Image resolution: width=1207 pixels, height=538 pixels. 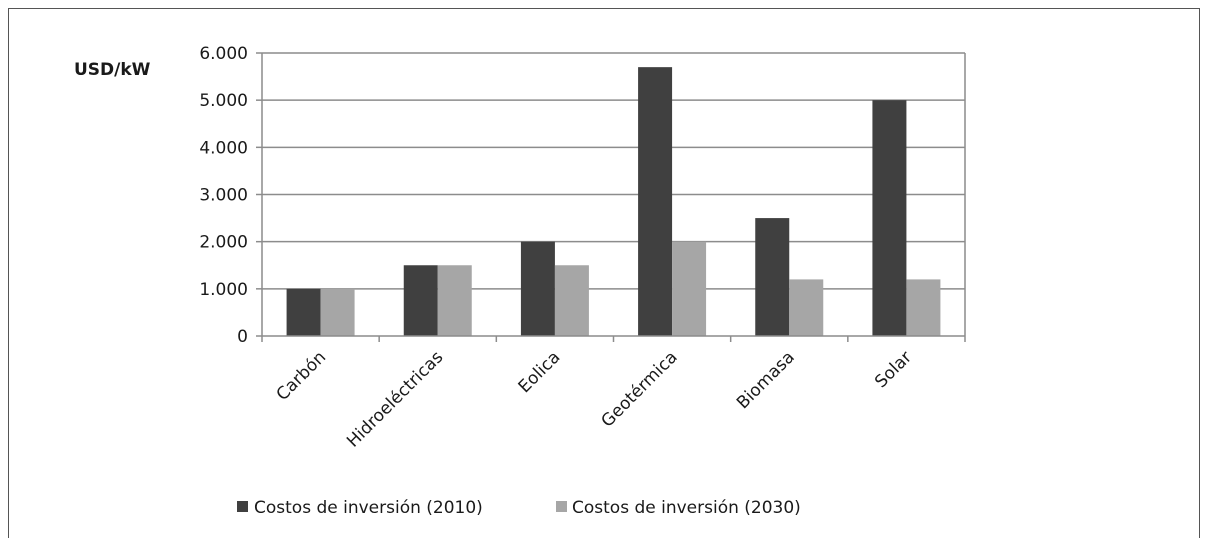 I want to click on y-axis-ticks: 0 1.000 2.000 3.000 4.000 5.000 6.000, so click(x=223, y=195).